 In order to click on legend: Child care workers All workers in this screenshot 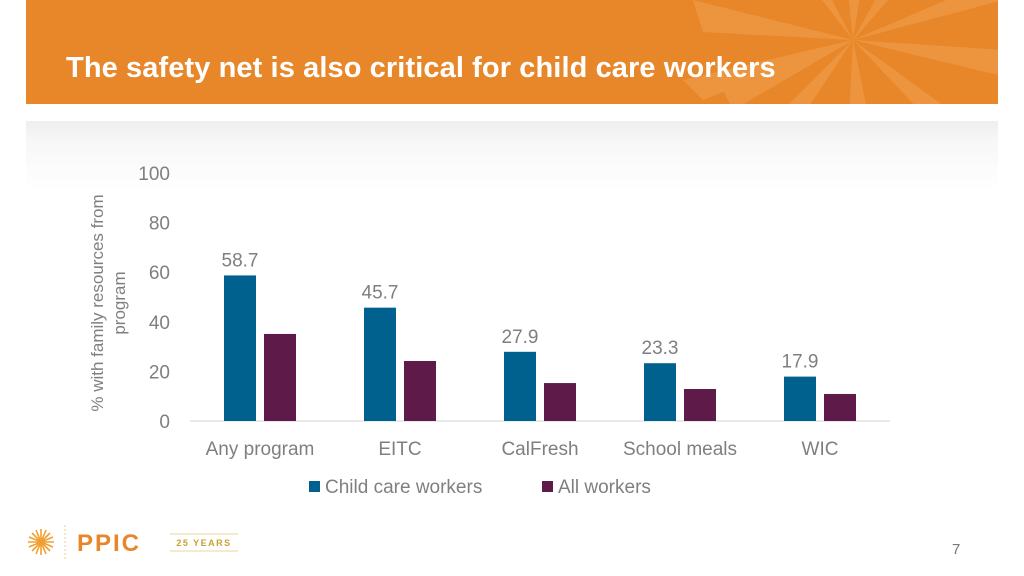, I will do `click(480, 487)`.